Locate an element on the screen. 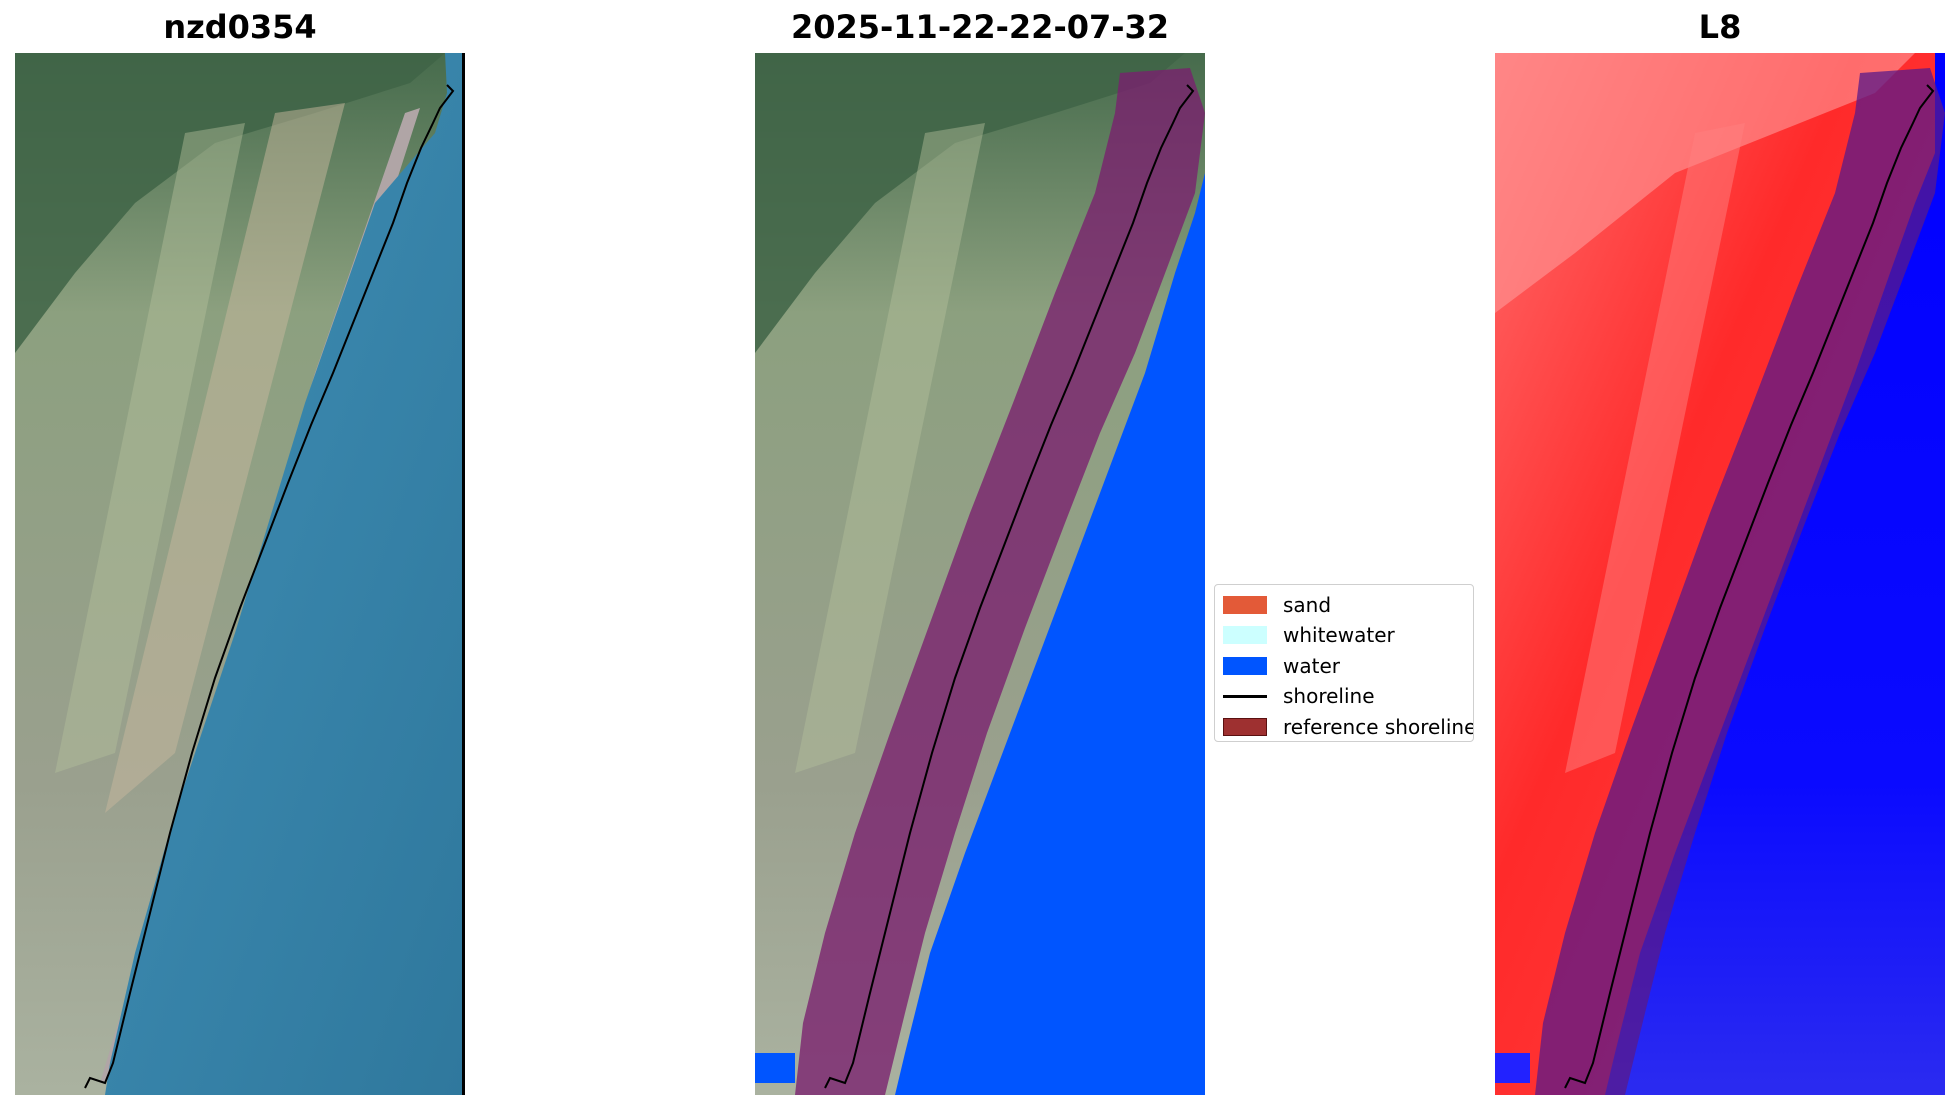 The image size is (1956, 1108). legend-item-shoreline: shoreline is located at coordinates (1299, 696).